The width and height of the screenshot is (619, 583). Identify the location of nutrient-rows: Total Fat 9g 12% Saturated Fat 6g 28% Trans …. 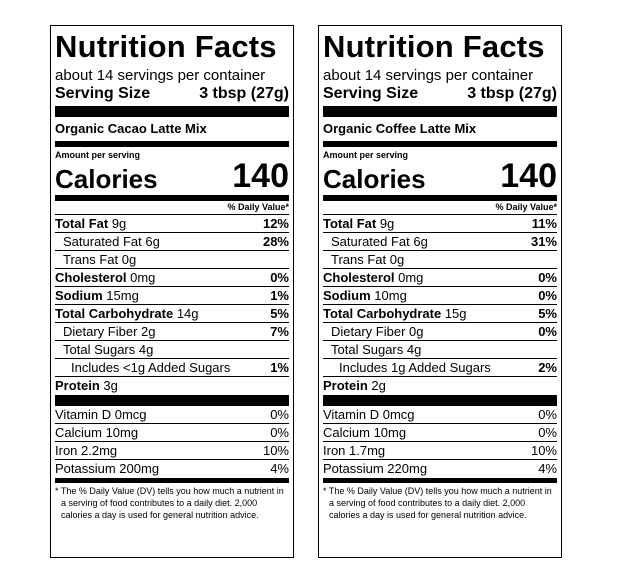
(172, 305).